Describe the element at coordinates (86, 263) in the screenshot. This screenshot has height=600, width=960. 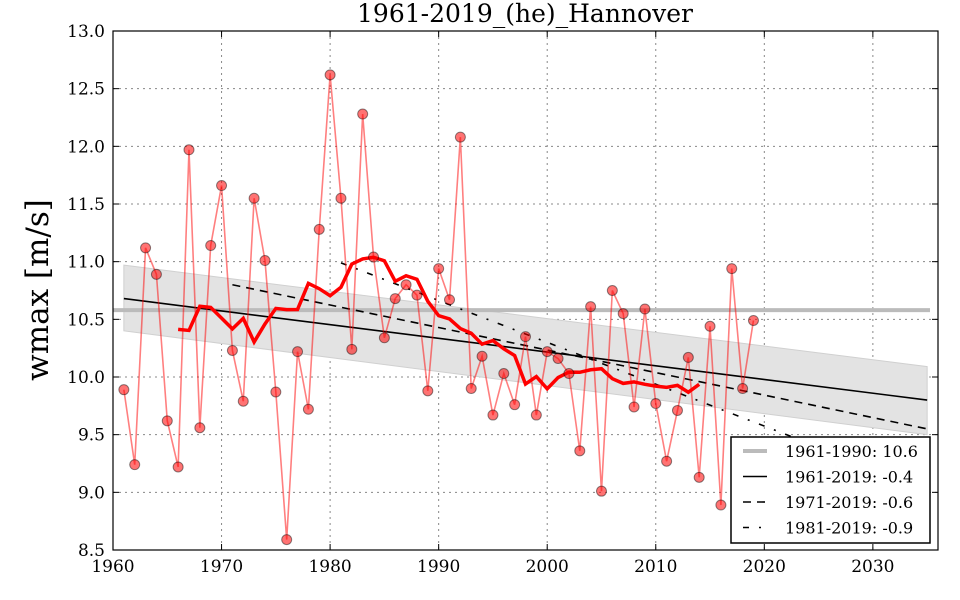
I see `y-tick-label: 11.0` at that location.